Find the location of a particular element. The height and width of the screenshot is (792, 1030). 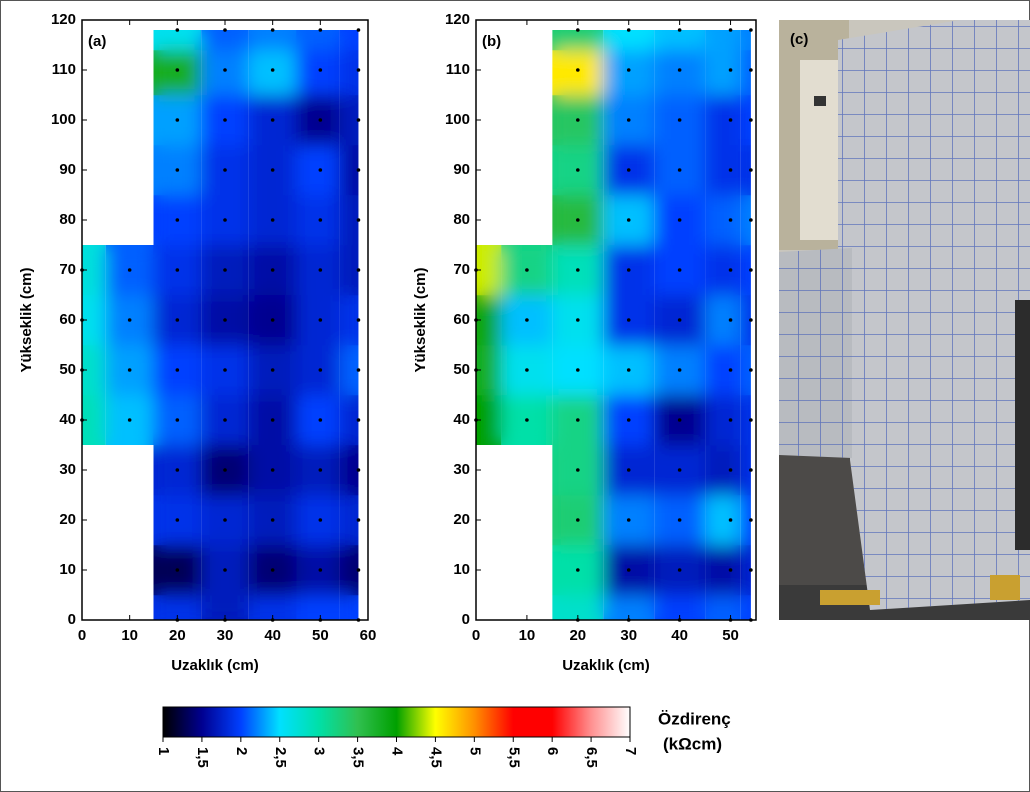

colorbar-tick-label: 4 is located at coordinates (397, 751).